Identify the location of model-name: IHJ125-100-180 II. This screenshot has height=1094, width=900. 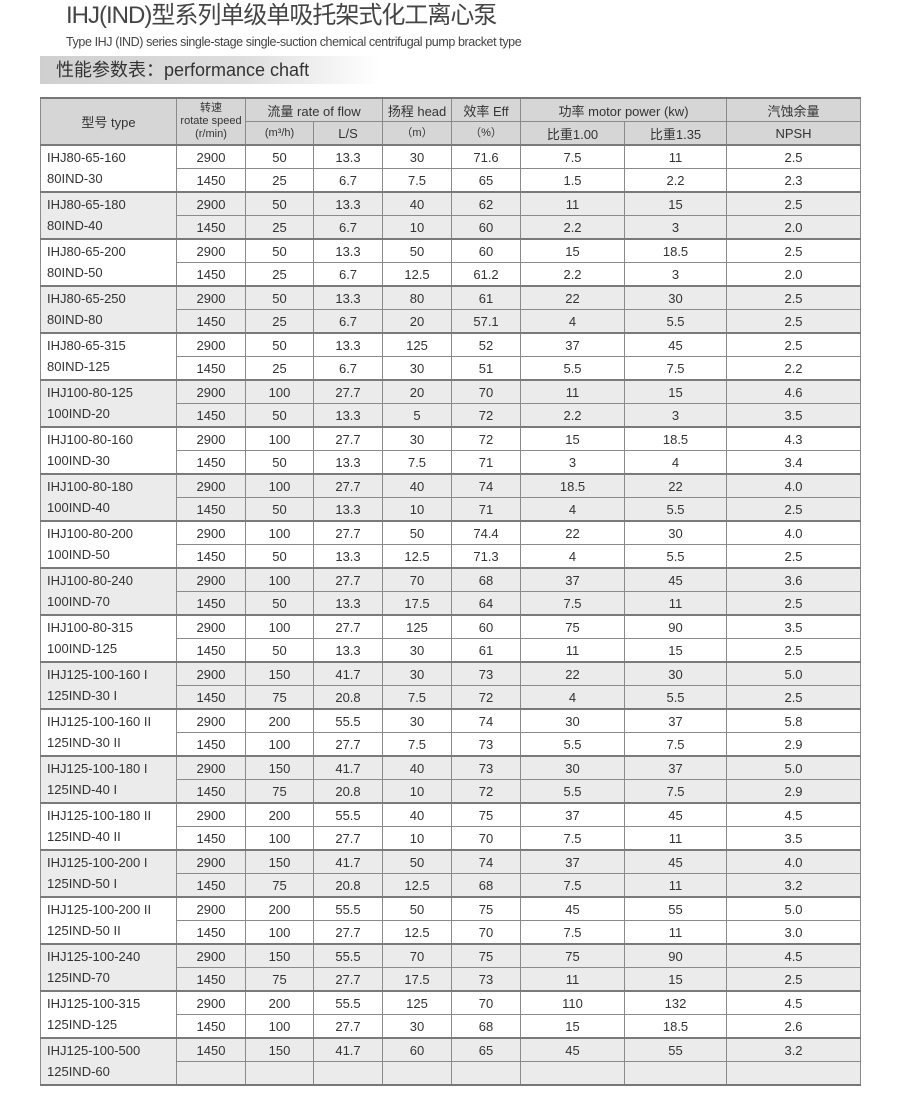
(99, 815).